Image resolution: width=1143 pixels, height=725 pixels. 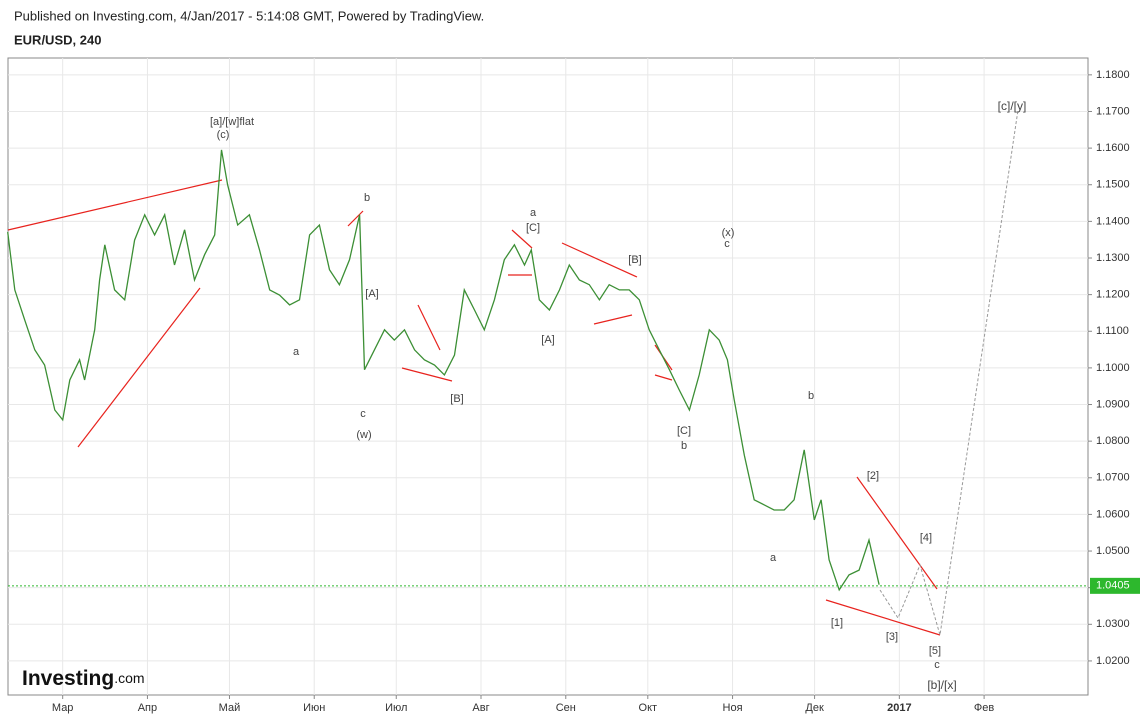 What do you see at coordinates (899, 708) in the screenshot?
I see `x-tick-label: 2017` at bounding box center [899, 708].